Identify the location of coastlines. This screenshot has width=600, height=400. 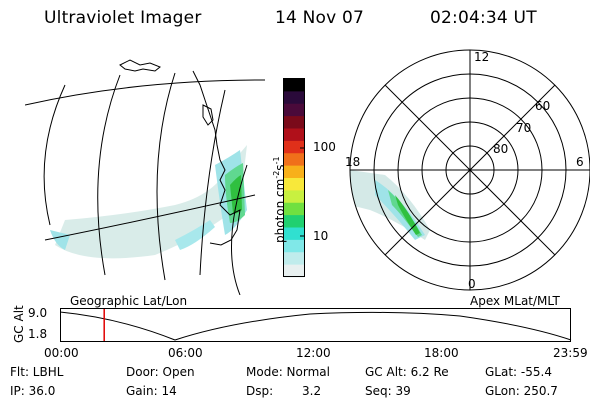
(180, 152).